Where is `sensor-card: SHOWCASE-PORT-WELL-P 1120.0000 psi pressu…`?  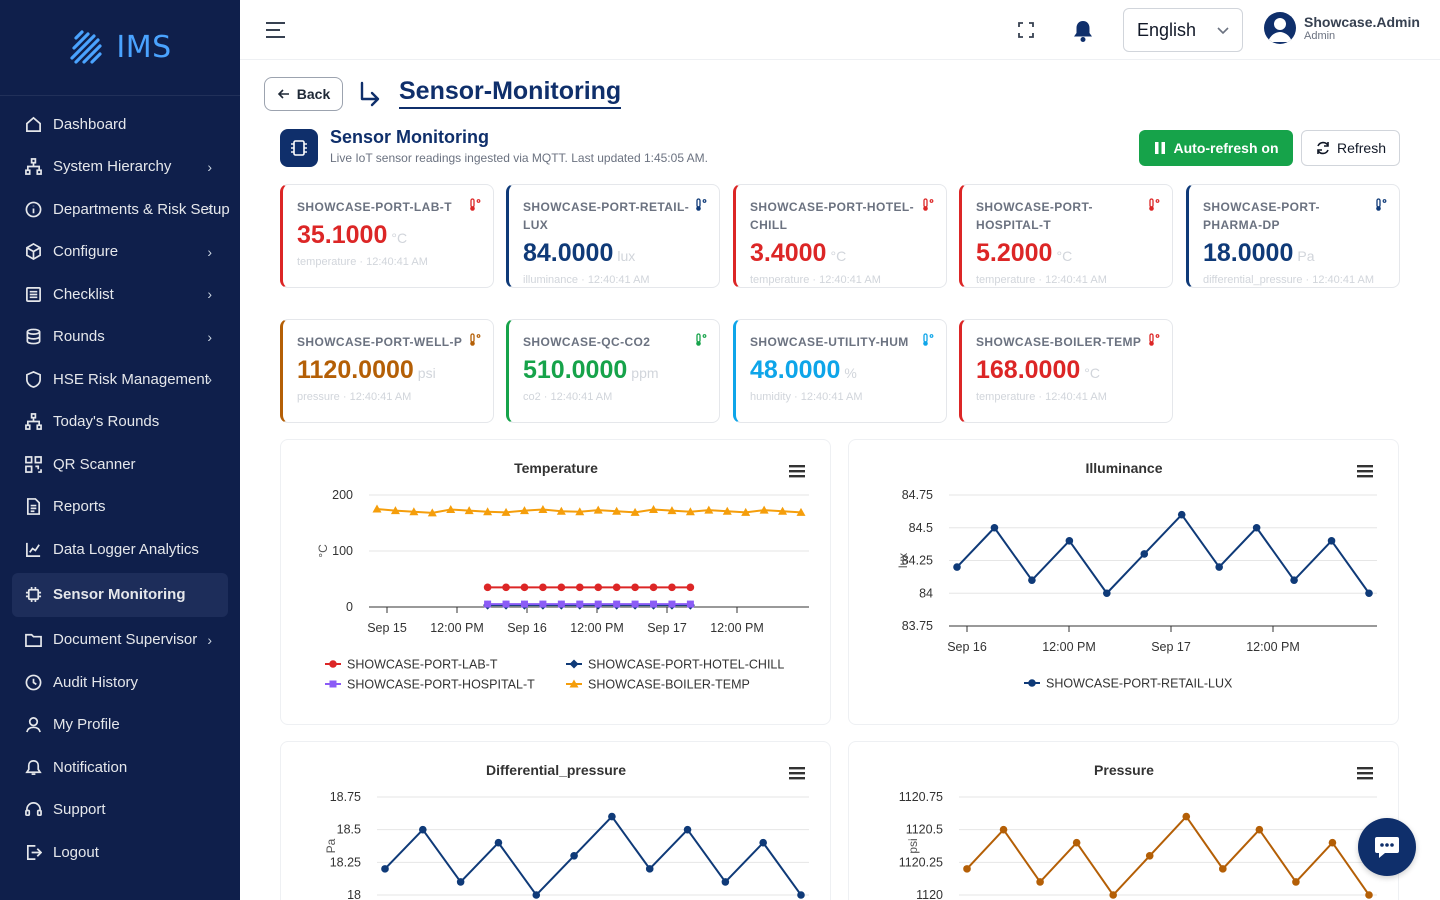
sensor-card: SHOWCASE-PORT-WELL-P 1120.0000 psi pressu… is located at coordinates (387, 371).